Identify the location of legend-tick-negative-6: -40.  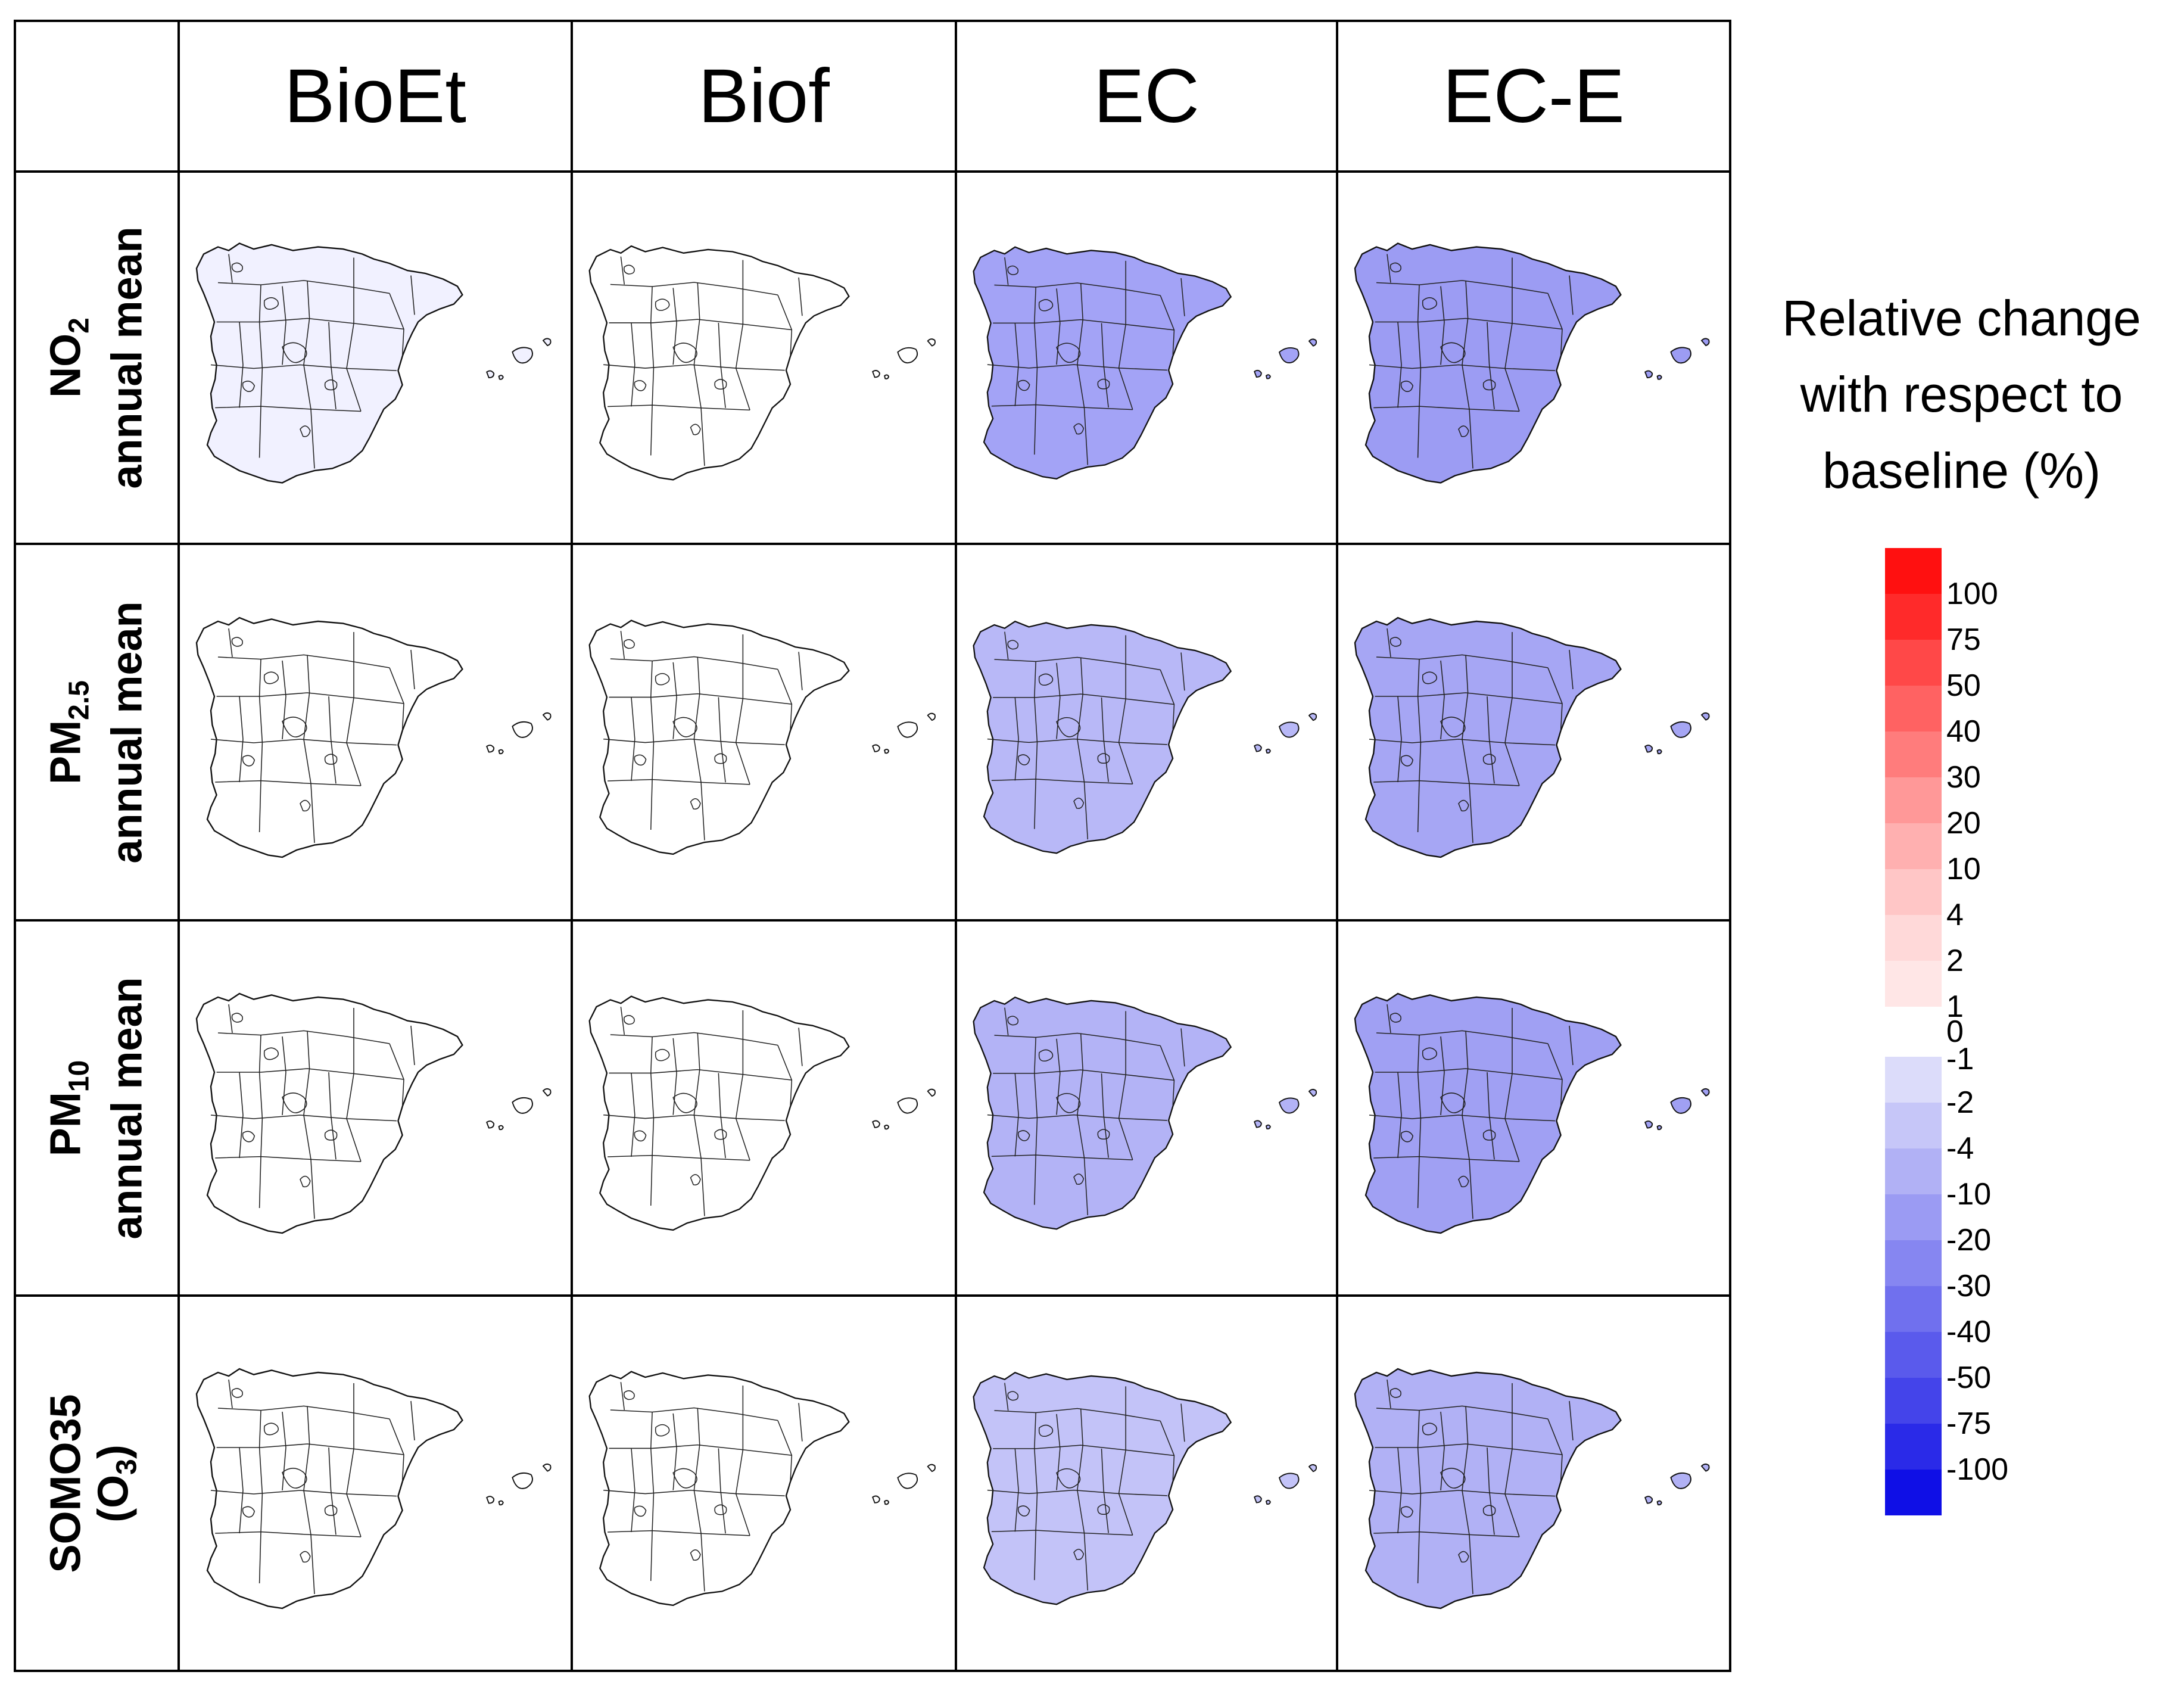
(1969, 1332).